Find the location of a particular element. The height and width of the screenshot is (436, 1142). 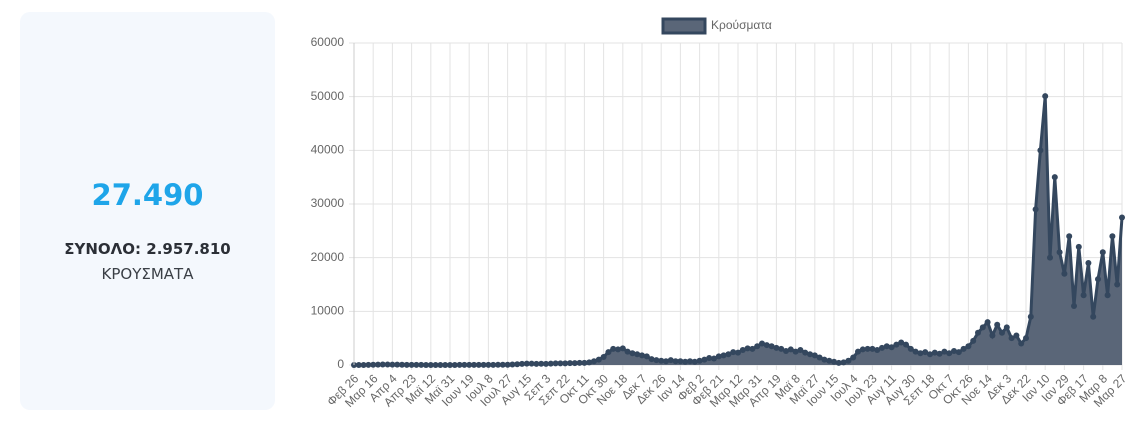

total-value: ΣΥΝΟΛΟ: 2.957.810 is located at coordinates (147, 249).